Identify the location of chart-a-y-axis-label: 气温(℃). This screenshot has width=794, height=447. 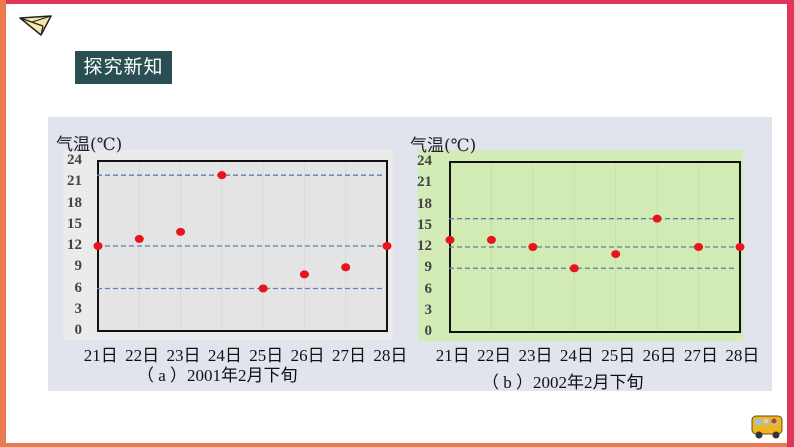
(89, 145).